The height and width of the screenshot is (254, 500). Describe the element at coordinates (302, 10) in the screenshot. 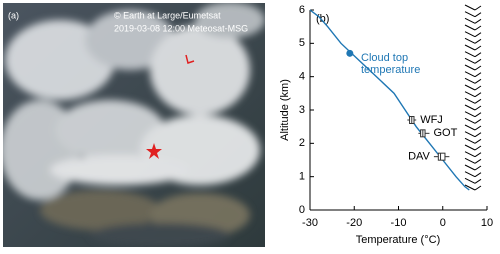

I see `y-tick-label: 6` at that location.